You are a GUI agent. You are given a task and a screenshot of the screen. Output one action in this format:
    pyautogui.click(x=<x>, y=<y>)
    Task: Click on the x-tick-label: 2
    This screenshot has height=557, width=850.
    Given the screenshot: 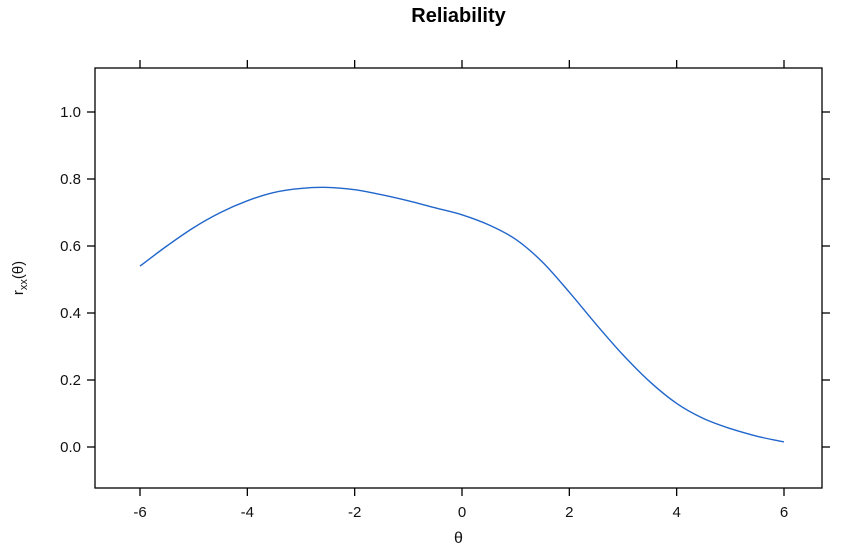 What is the action you would take?
    pyautogui.click(x=569, y=512)
    